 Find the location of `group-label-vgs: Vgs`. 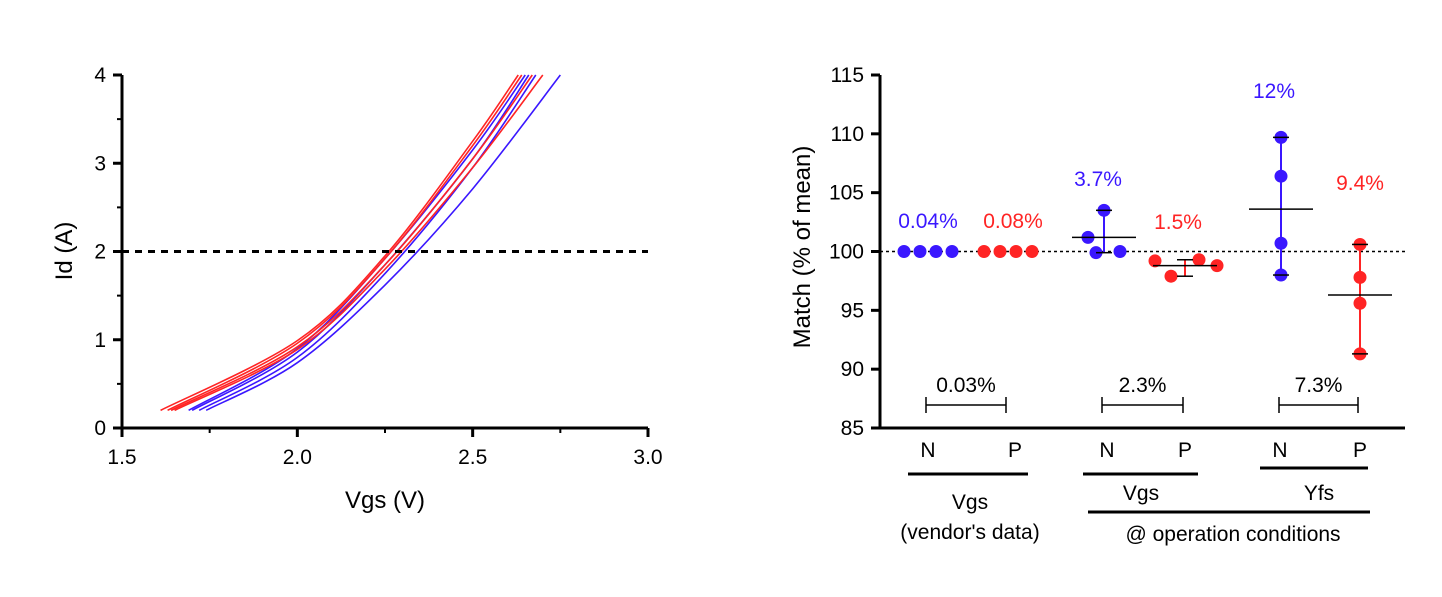

group-label-vgs: Vgs is located at coordinates (1141, 493).